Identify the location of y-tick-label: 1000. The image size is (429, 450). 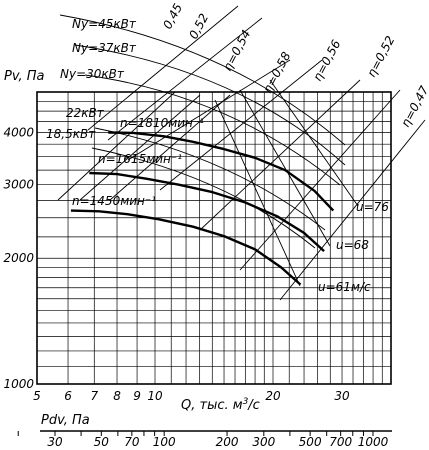
(18, 384).